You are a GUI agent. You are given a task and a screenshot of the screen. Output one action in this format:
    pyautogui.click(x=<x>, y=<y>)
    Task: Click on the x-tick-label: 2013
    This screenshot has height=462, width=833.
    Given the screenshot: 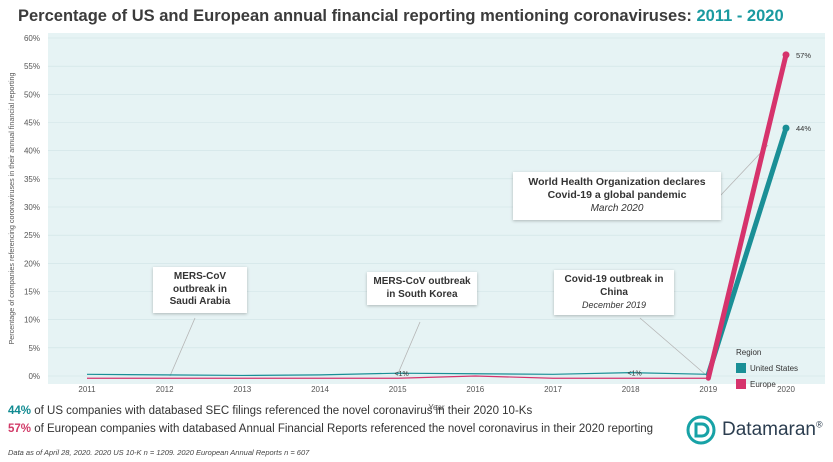 What is the action you would take?
    pyautogui.click(x=242, y=389)
    